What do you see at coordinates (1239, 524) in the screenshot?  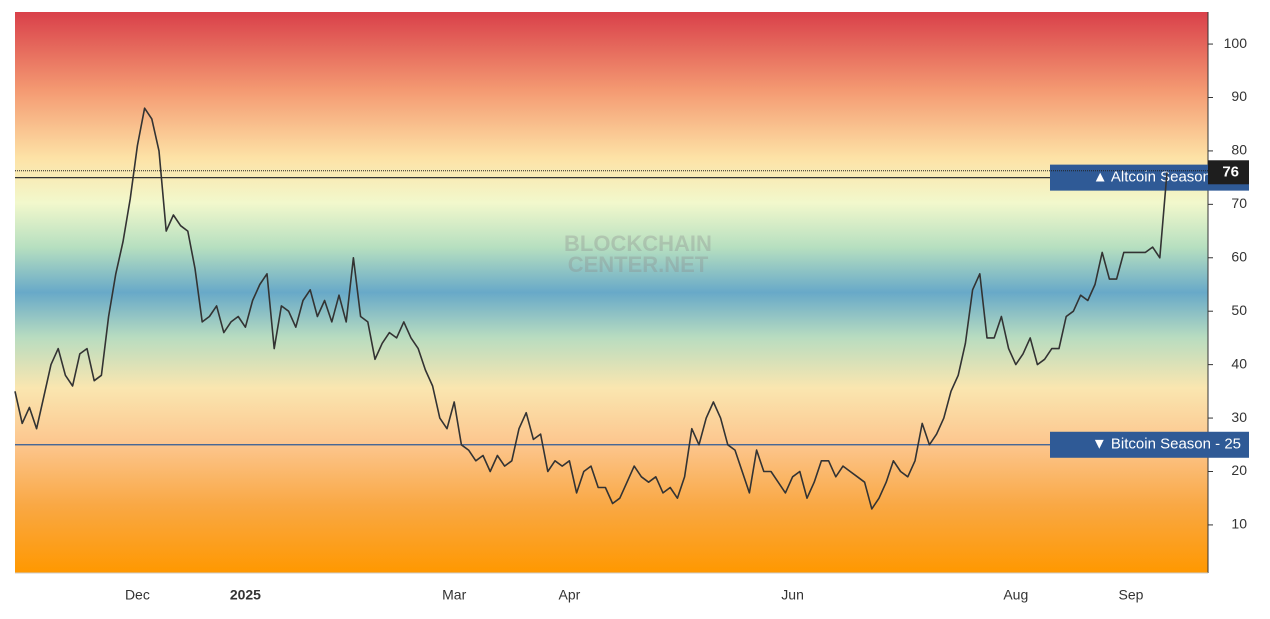 I see `y-tick-label: 10` at bounding box center [1239, 524].